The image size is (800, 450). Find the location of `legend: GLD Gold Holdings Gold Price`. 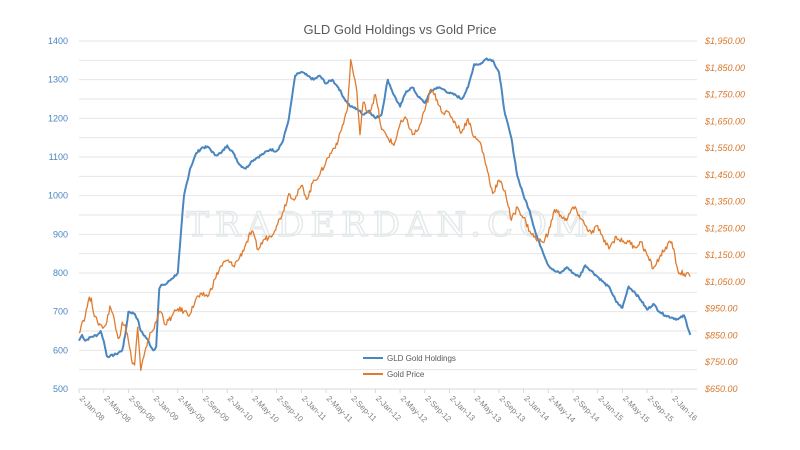

legend: GLD Gold Holdings Gold Price is located at coordinates (409, 366).